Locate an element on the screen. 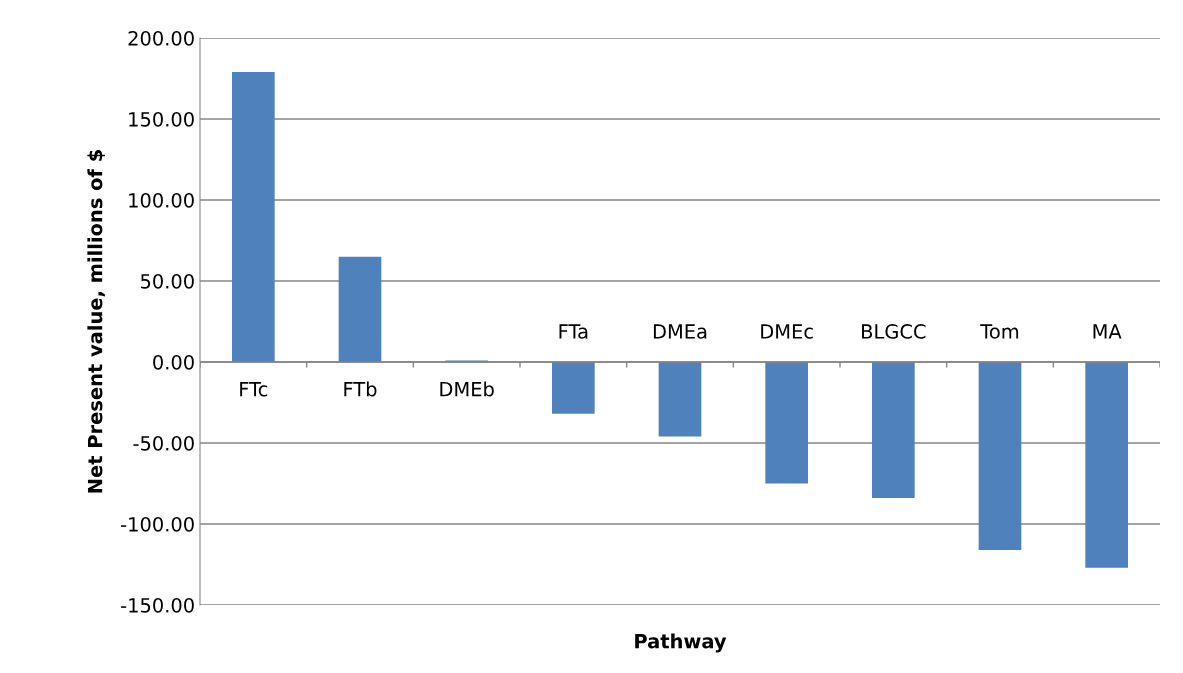 The height and width of the screenshot is (673, 1183). x-tick-label: FTc is located at coordinates (254, 389).